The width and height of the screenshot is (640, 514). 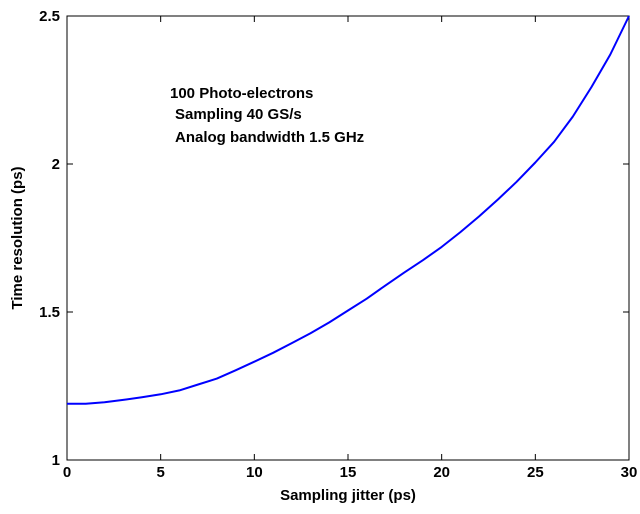 I want to click on y-tick-label: 2.5, so click(x=49, y=16).